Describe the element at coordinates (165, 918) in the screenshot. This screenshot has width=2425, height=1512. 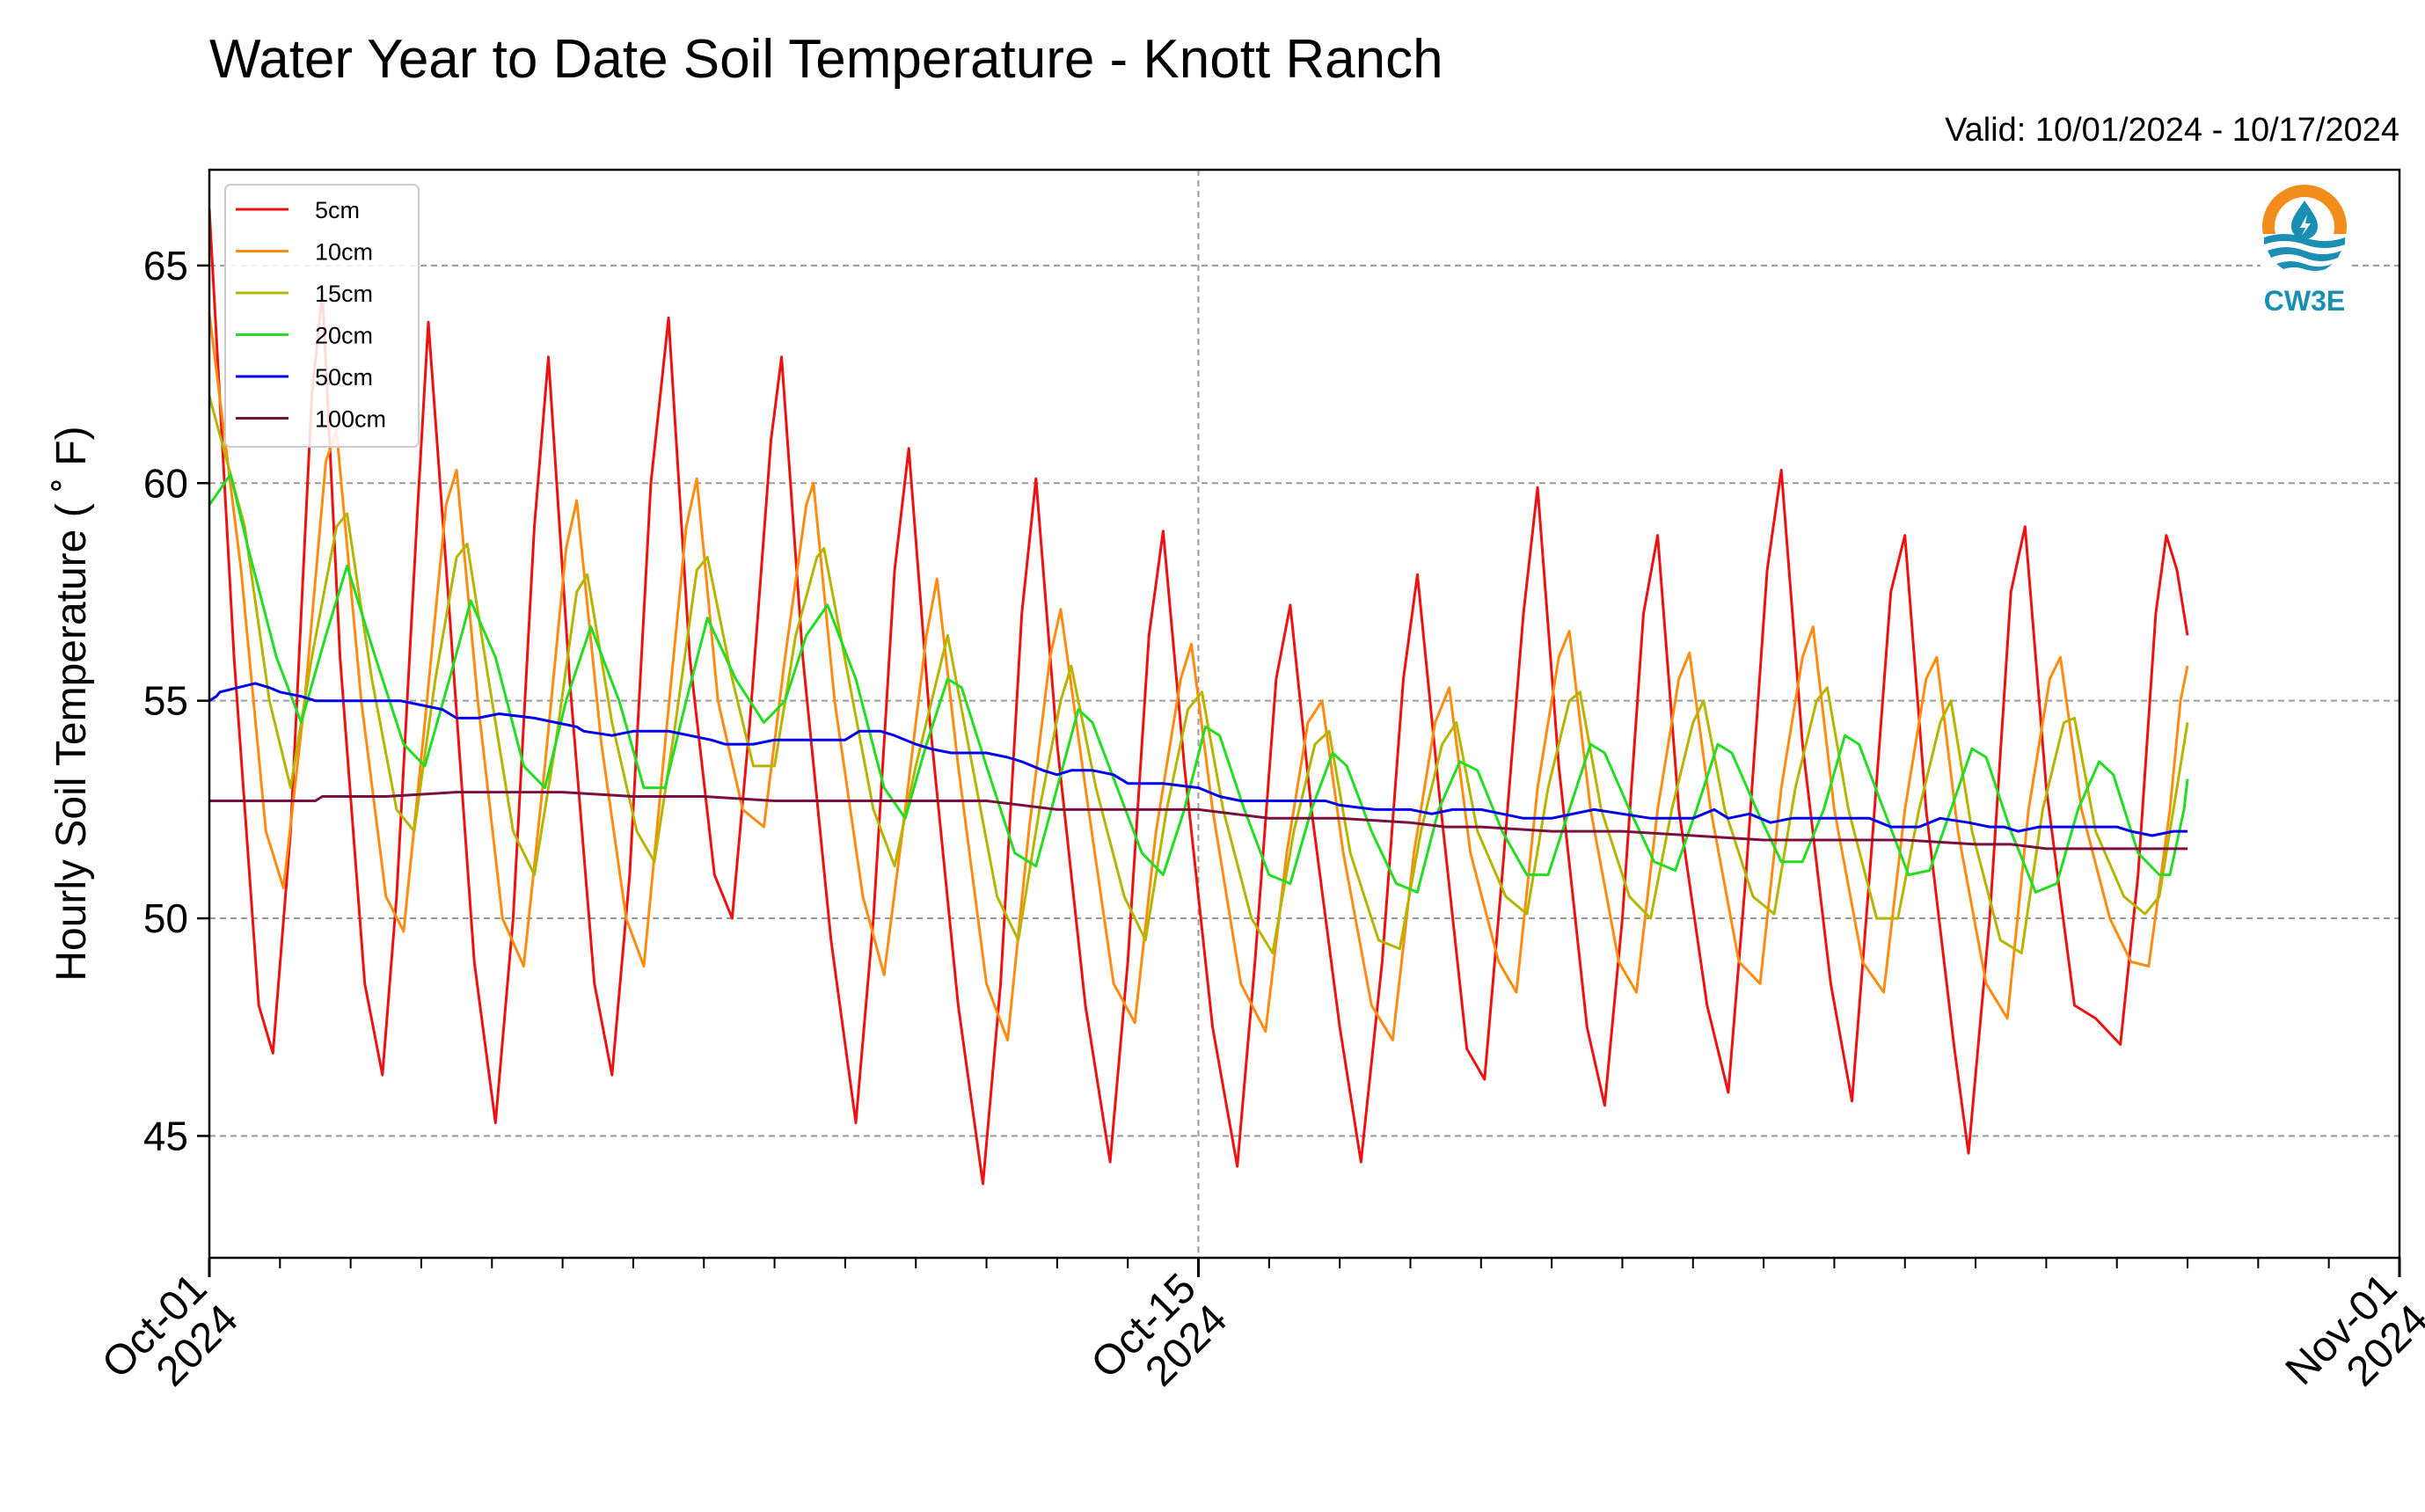
I see `y-tick-label-50: 50` at that location.